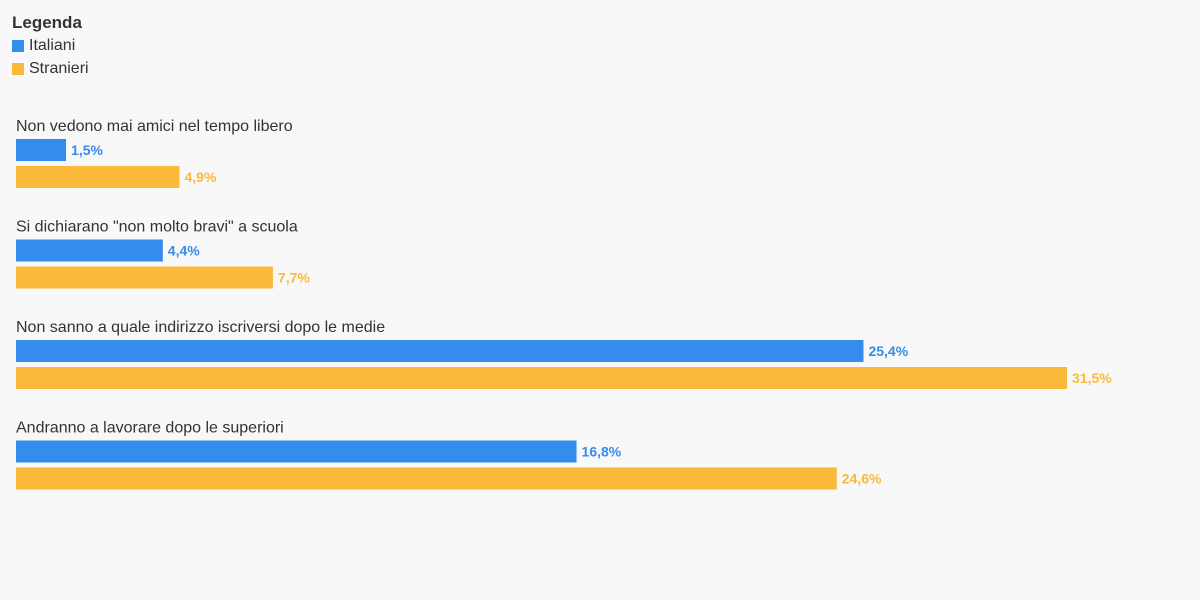 This screenshot has height=600, width=1200. I want to click on legend: Legenda Italiani Stranieri, so click(50, 46).